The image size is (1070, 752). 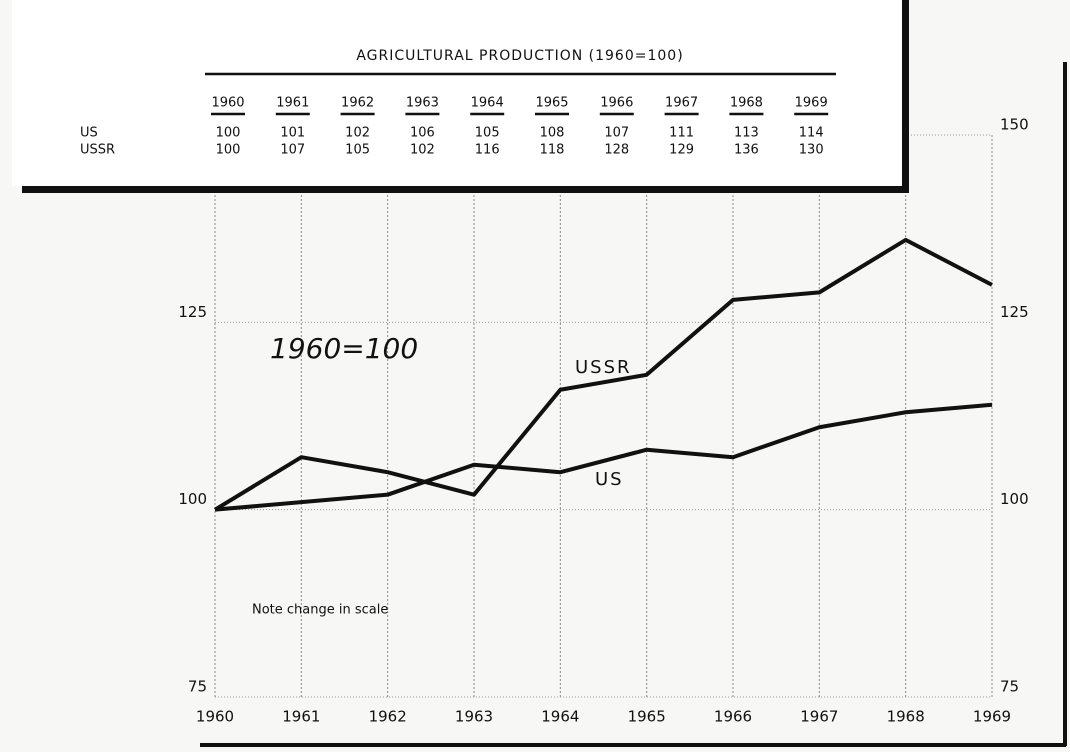 I want to click on table-year: 1961, so click(x=292, y=103).